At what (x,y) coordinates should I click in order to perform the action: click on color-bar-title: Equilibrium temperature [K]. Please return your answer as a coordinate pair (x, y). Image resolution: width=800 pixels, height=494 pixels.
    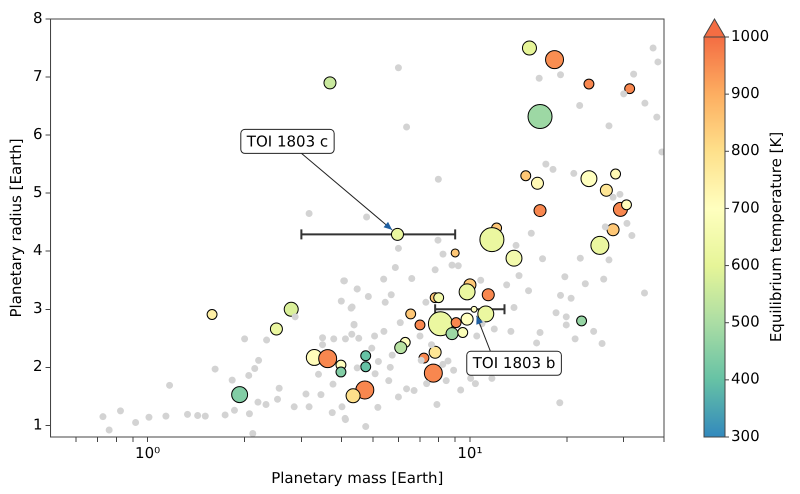
    Looking at the image, I should click on (775, 237).